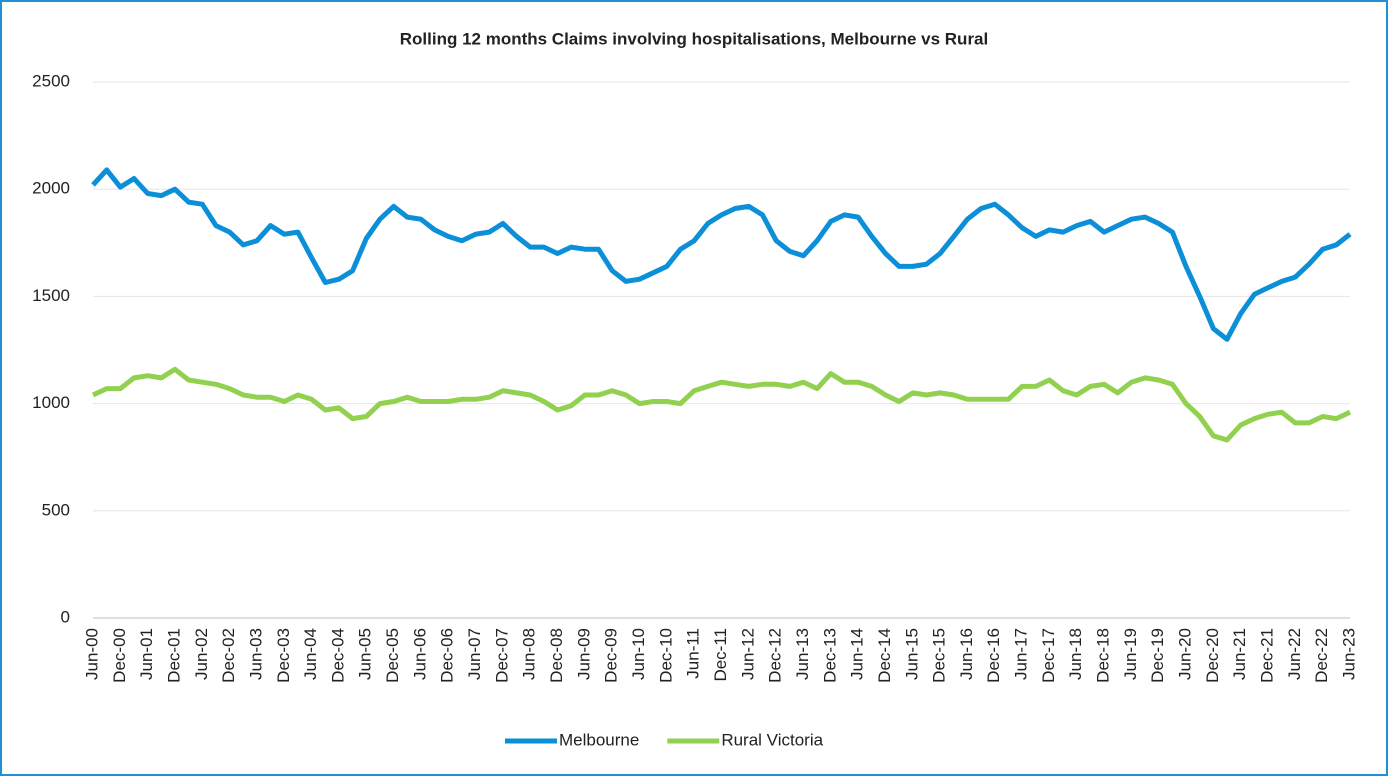 The width and height of the screenshot is (1388, 776). Describe the element at coordinates (51, 188) in the screenshot. I see `y-tick-label: 2000` at that location.